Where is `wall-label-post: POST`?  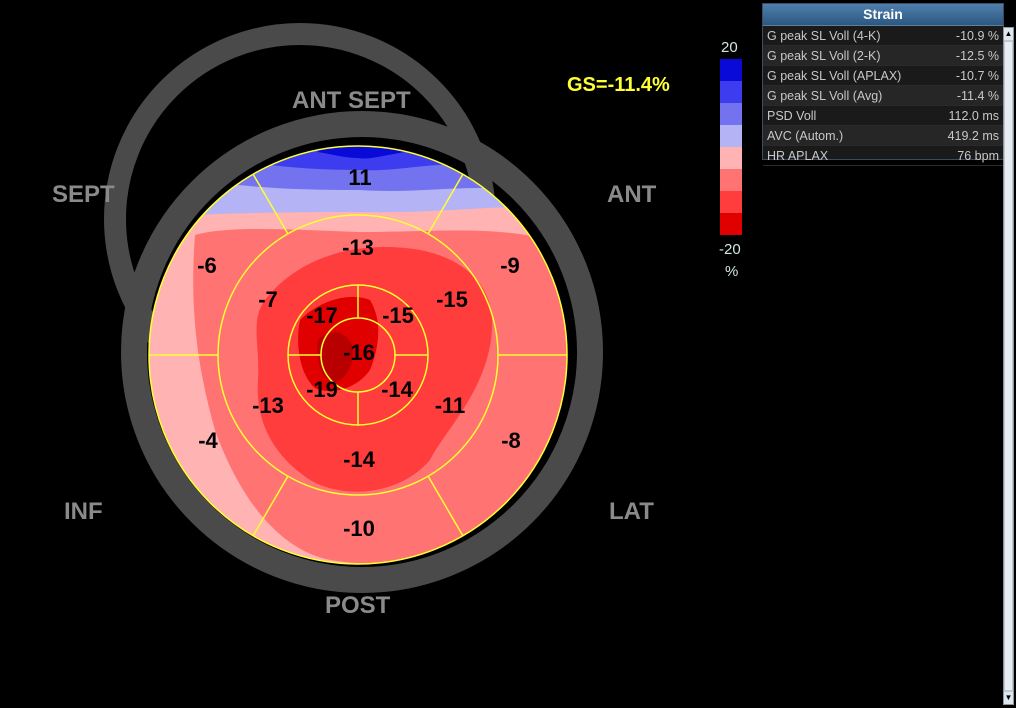 wall-label-post: POST is located at coordinates (358, 605).